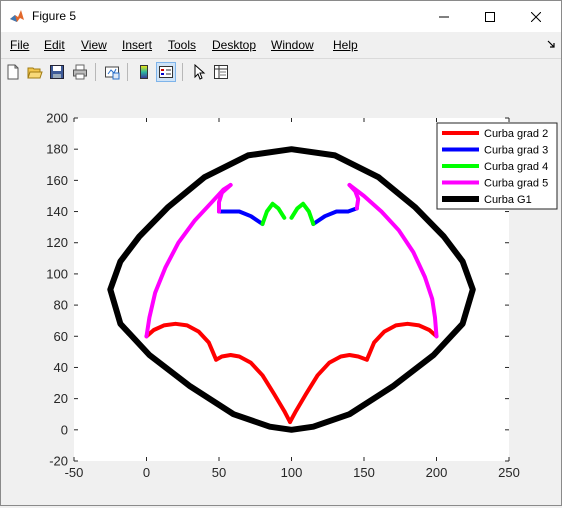 The height and width of the screenshot is (508, 562). I want to click on menu-insert: Insert, so click(137, 45).